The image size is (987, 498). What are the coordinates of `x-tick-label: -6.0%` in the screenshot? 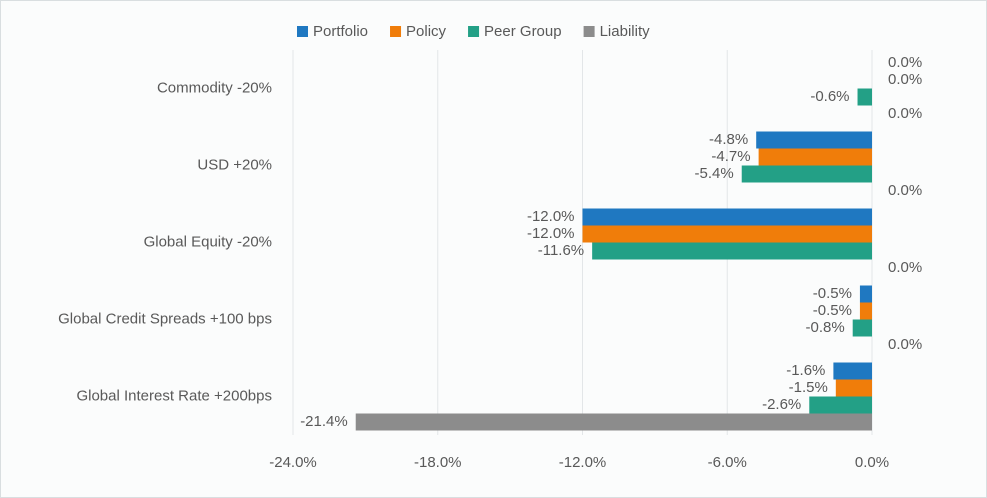 It's located at (727, 462).